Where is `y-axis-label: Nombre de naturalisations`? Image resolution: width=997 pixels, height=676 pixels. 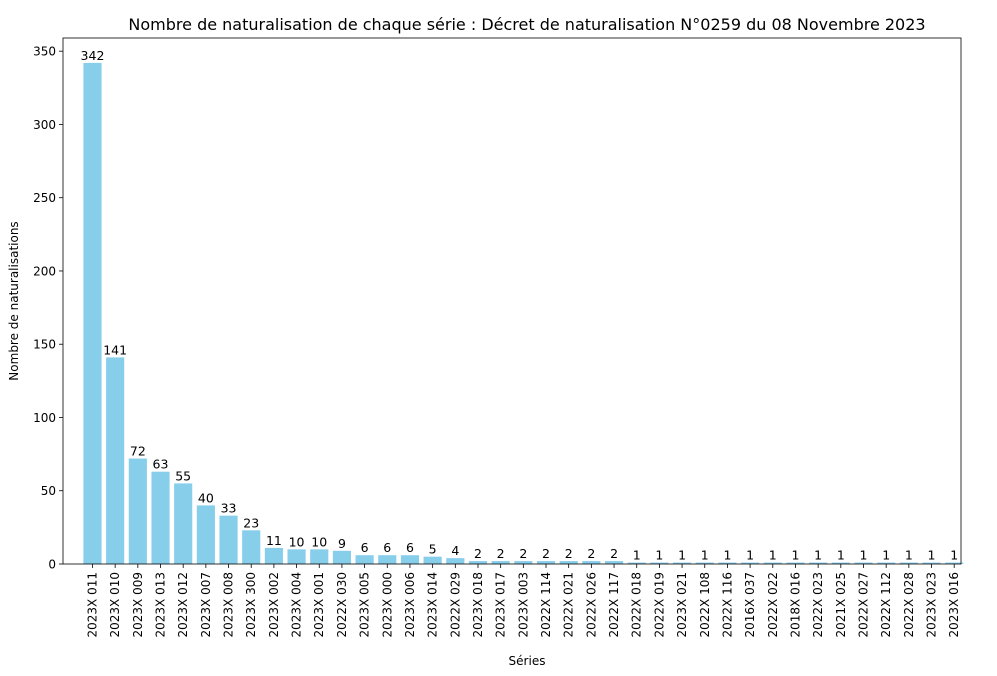 y-axis-label: Nombre de naturalisations is located at coordinates (14, 300).